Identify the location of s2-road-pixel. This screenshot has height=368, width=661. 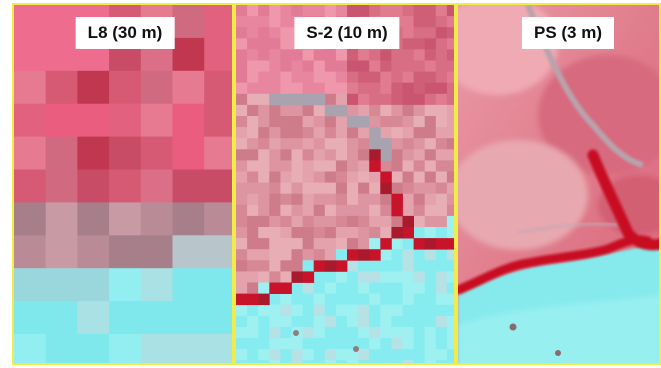
(286, 99).